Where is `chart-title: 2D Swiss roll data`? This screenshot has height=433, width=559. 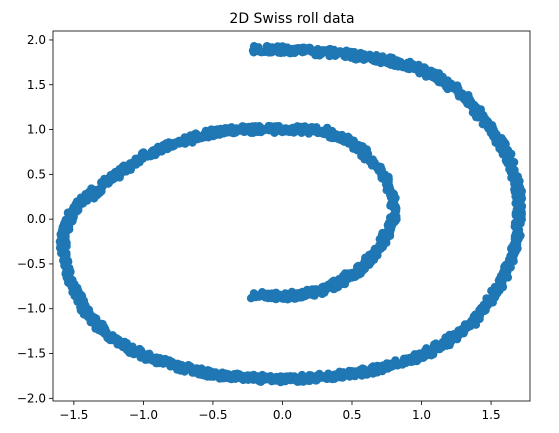
chart-title: 2D Swiss roll data is located at coordinates (291, 19).